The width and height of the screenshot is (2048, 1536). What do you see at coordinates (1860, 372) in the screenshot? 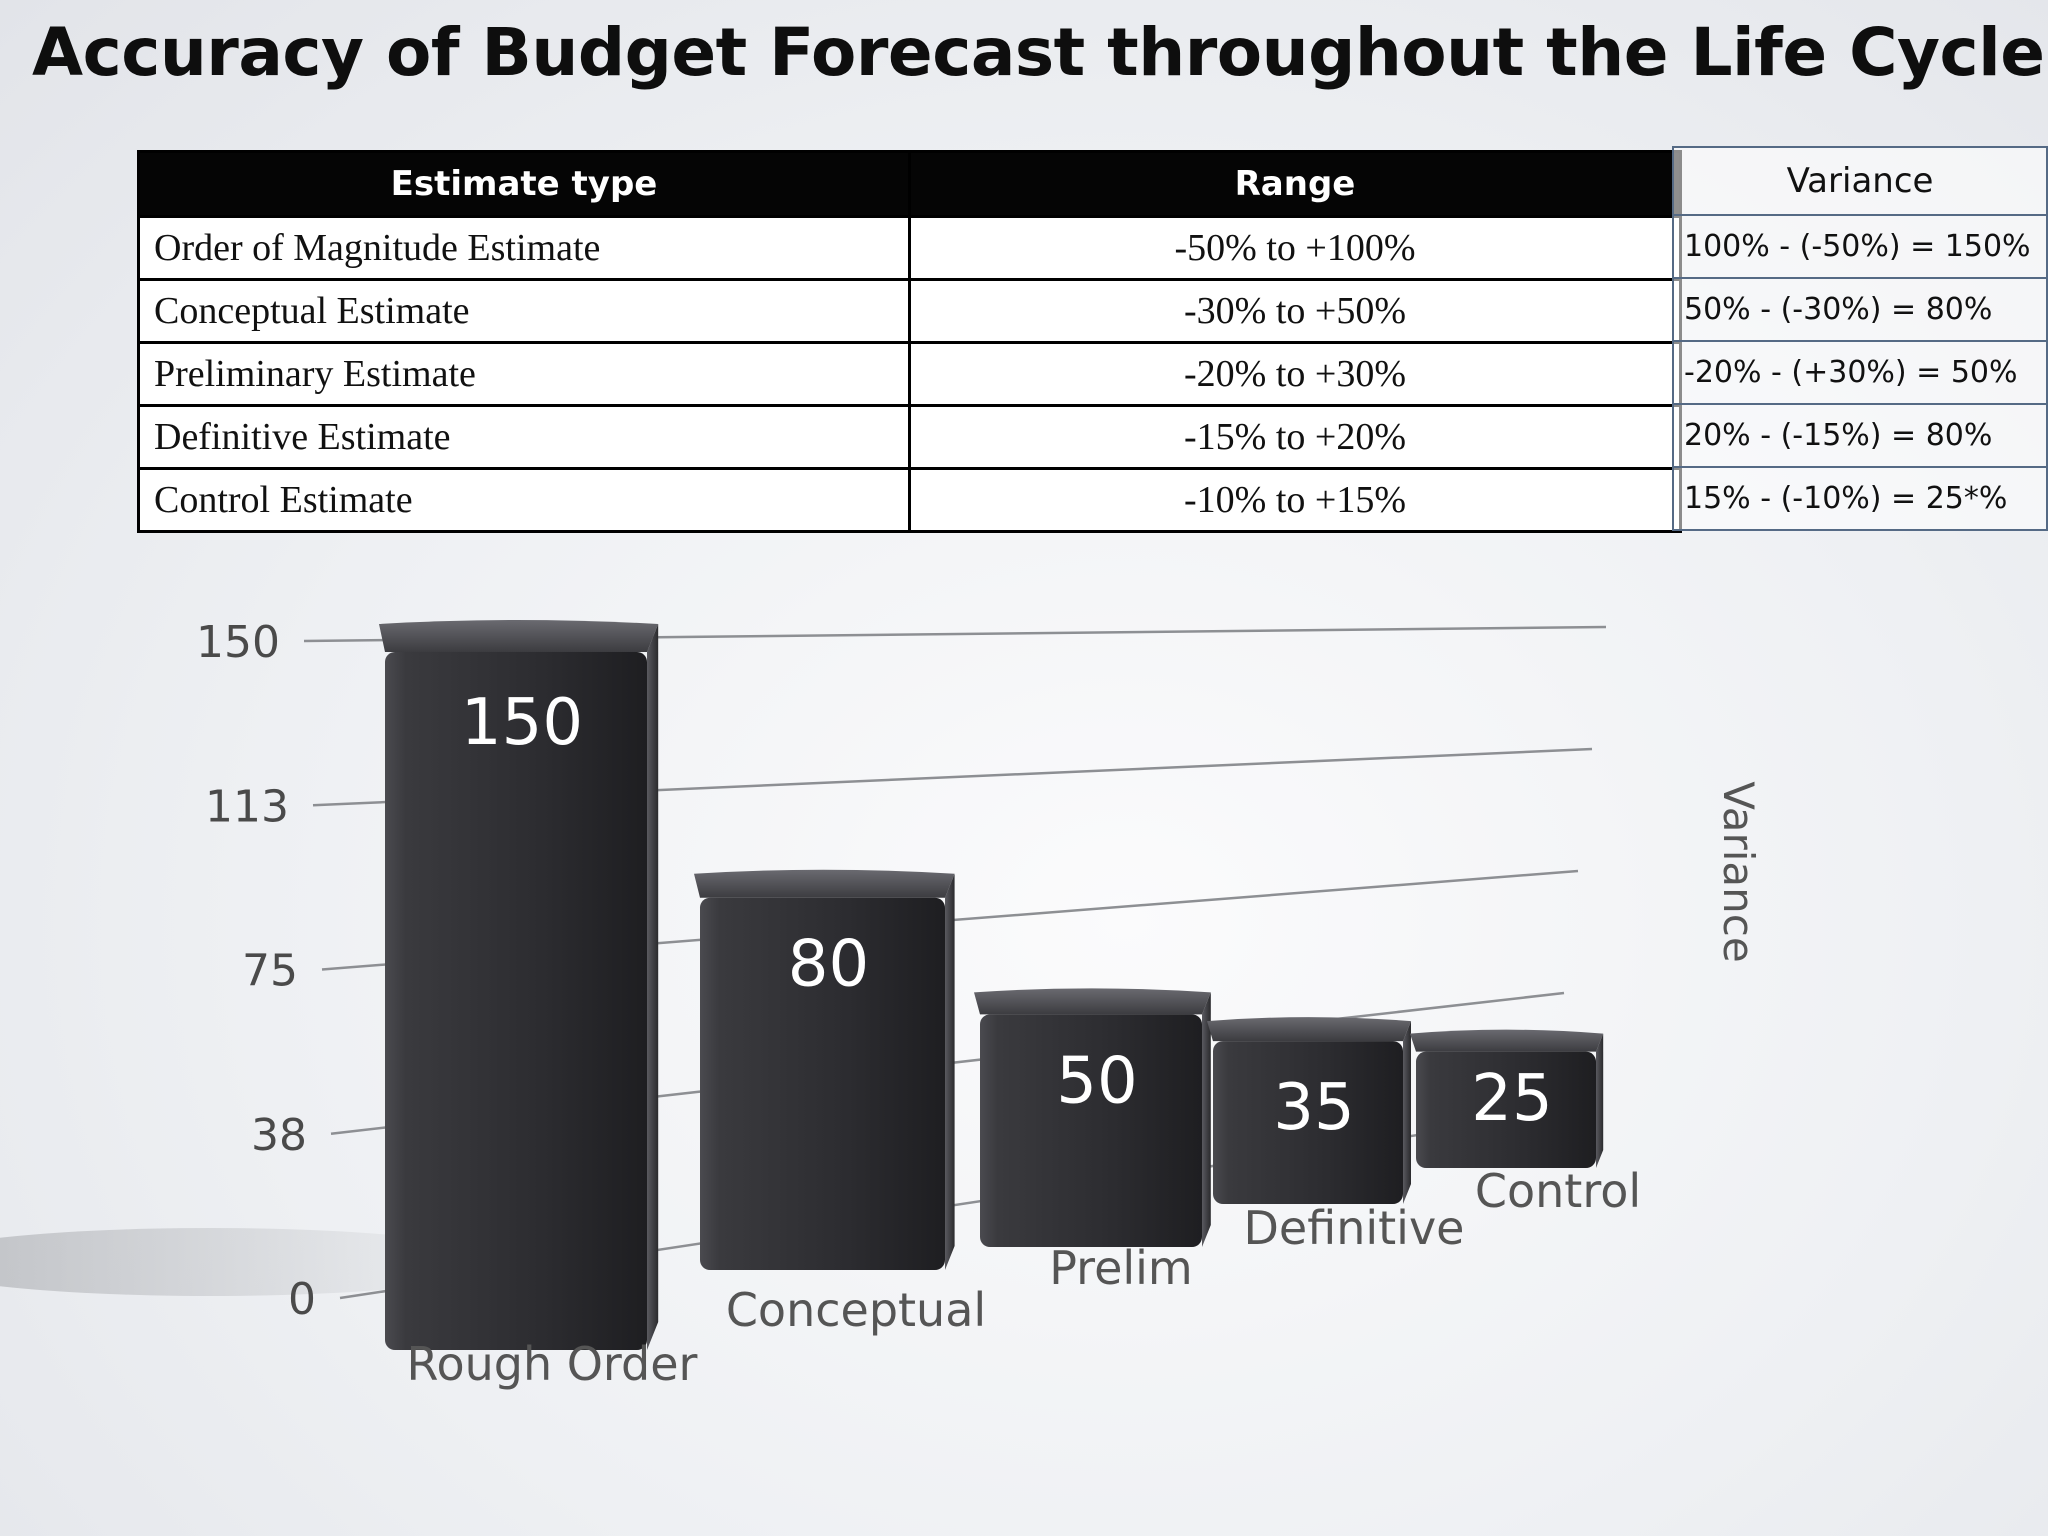
I see `variance-cell: -20% - (+30%) = 50%` at bounding box center [1860, 372].